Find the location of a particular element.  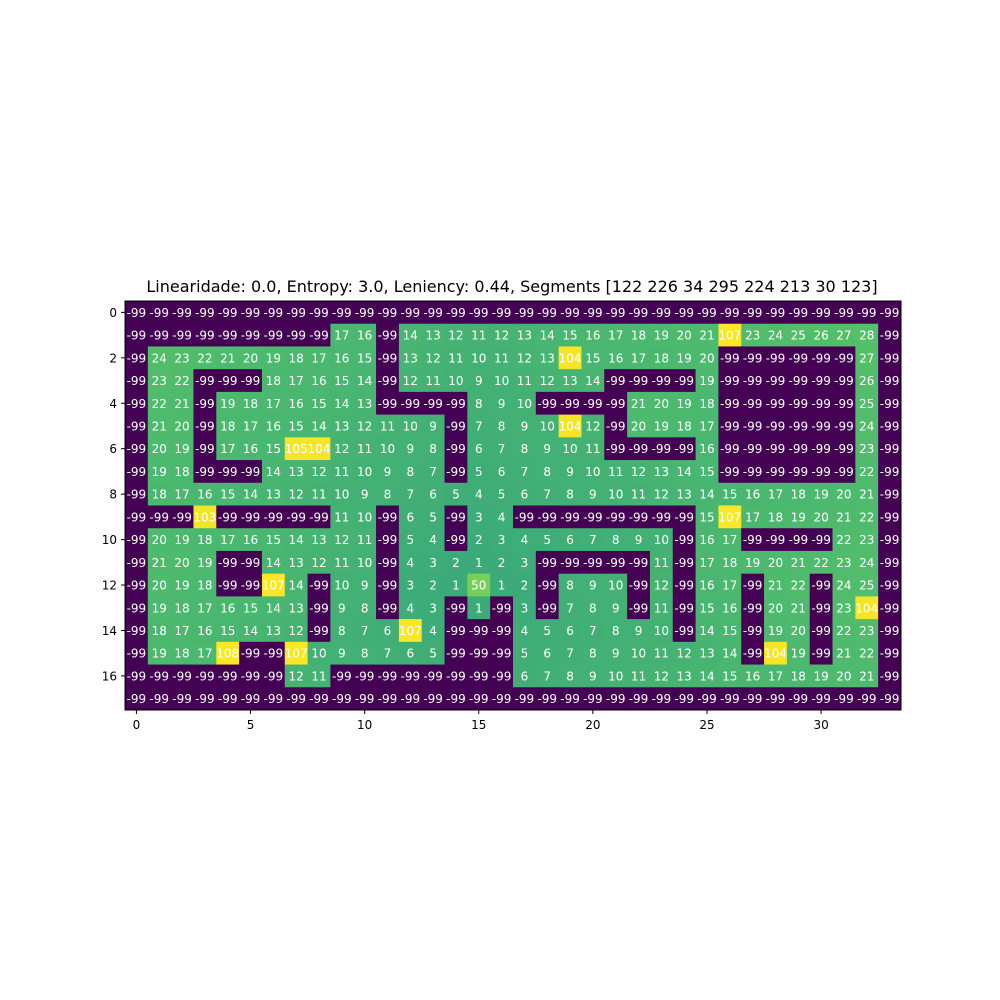

cell-value-label: 14 is located at coordinates (706, 676).